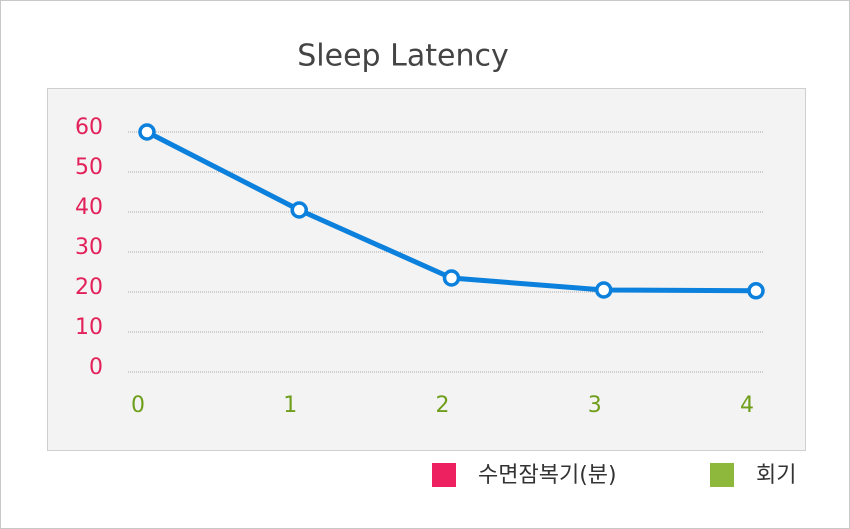 This screenshot has width=850, height=529. I want to click on y-tick-label: 60, so click(89, 127).